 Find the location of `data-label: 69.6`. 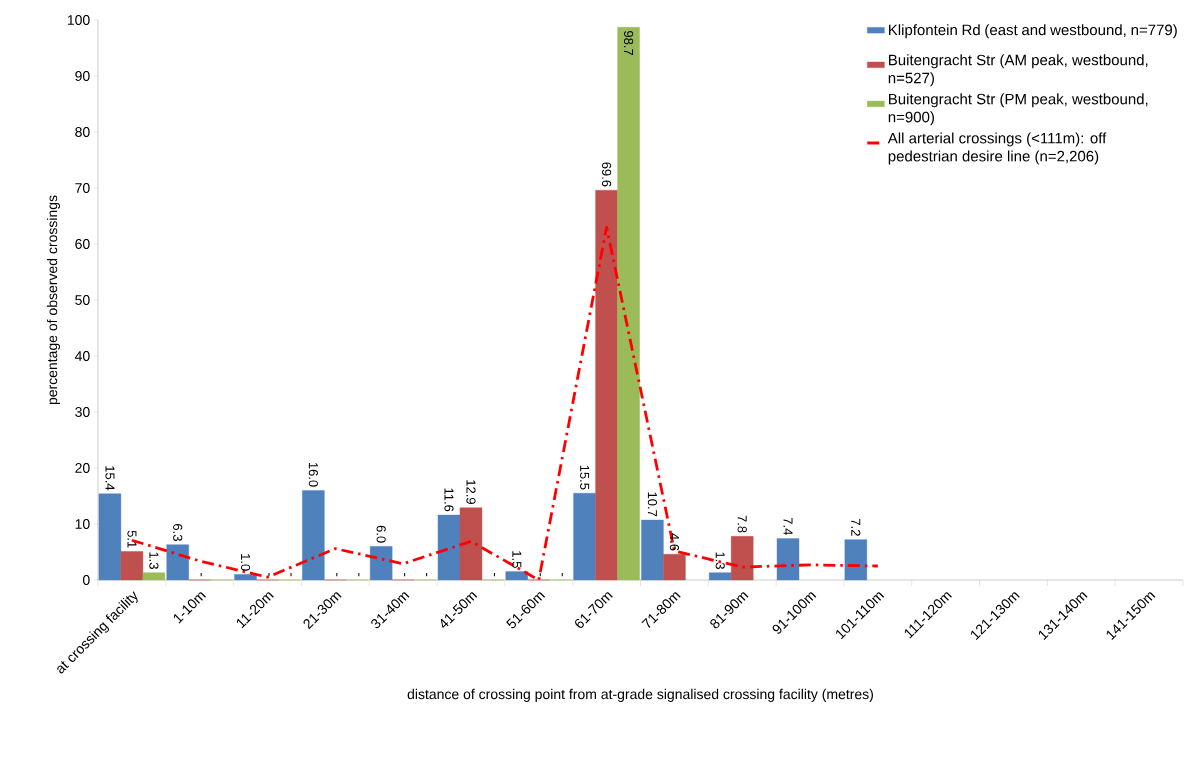

data-label: 69.6 is located at coordinates (606, 174).